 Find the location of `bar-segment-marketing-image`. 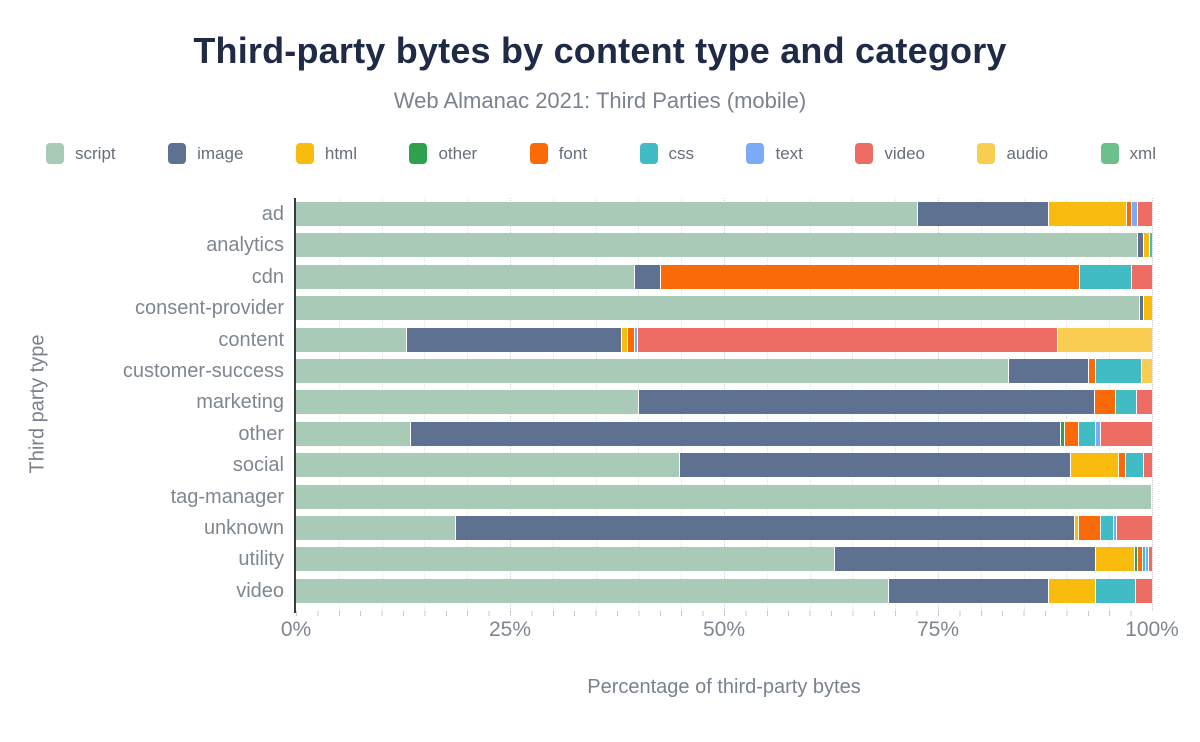

bar-segment-marketing-image is located at coordinates (865, 402).